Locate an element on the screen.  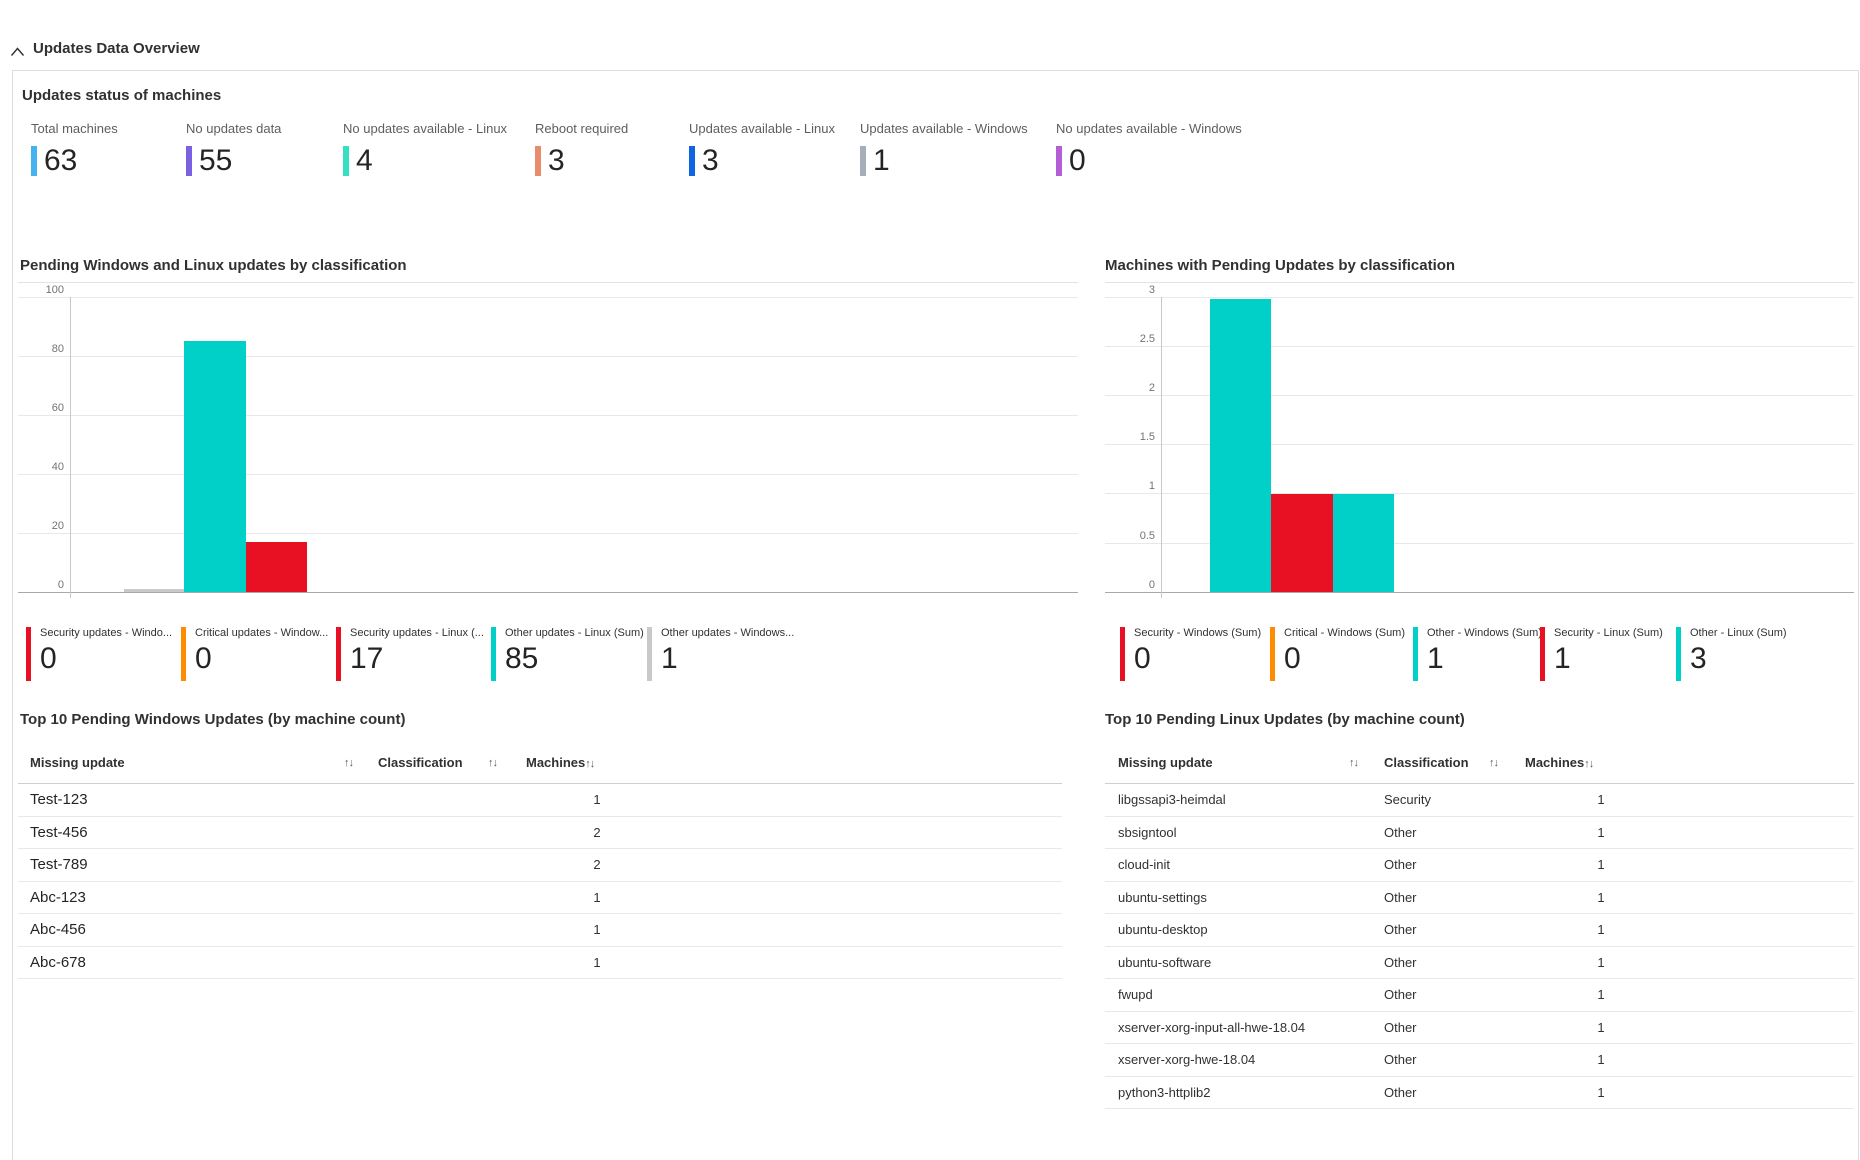
y-axis-tick: 0.5 is located at coordinates (1147, 536).